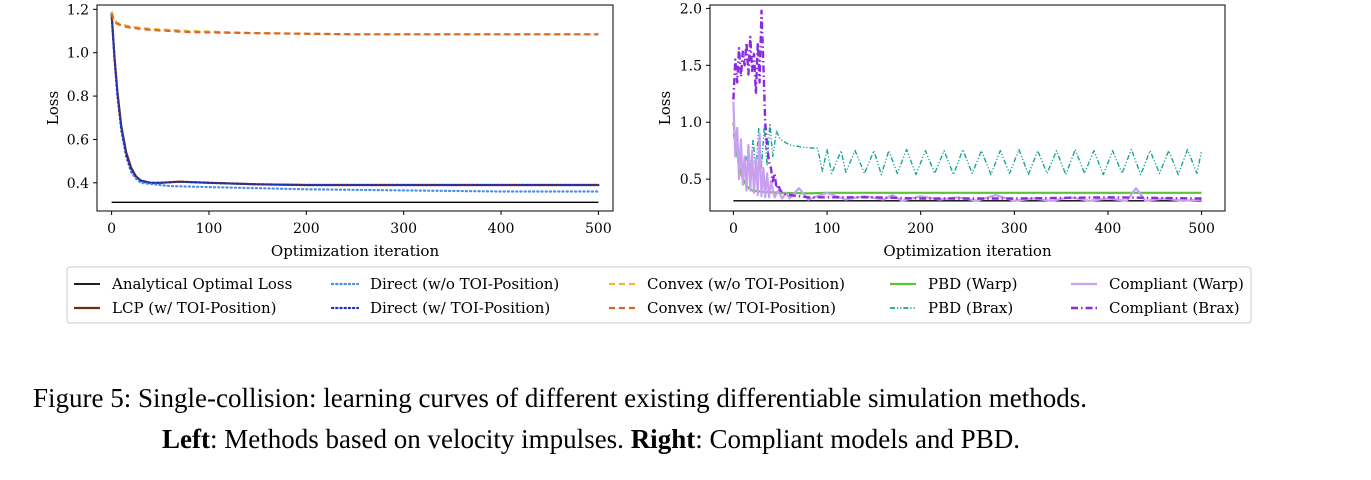 Image resolution: width=1371 pixels, height=480 pixels. What do you see at coordinates (665, 108) in the screenshot?
I see `right-y-axis-label: Loss` at bounding box center [665, 108].